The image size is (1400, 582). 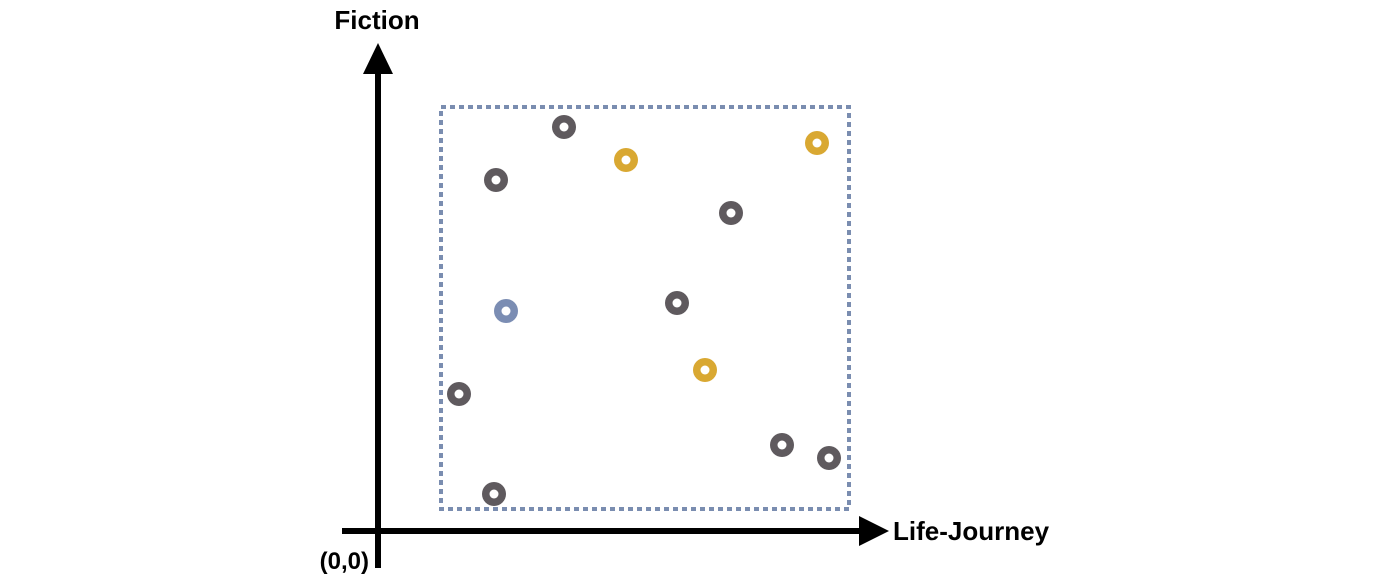 I want to click on origin-label: (0,0), so click(x=344, y=561).